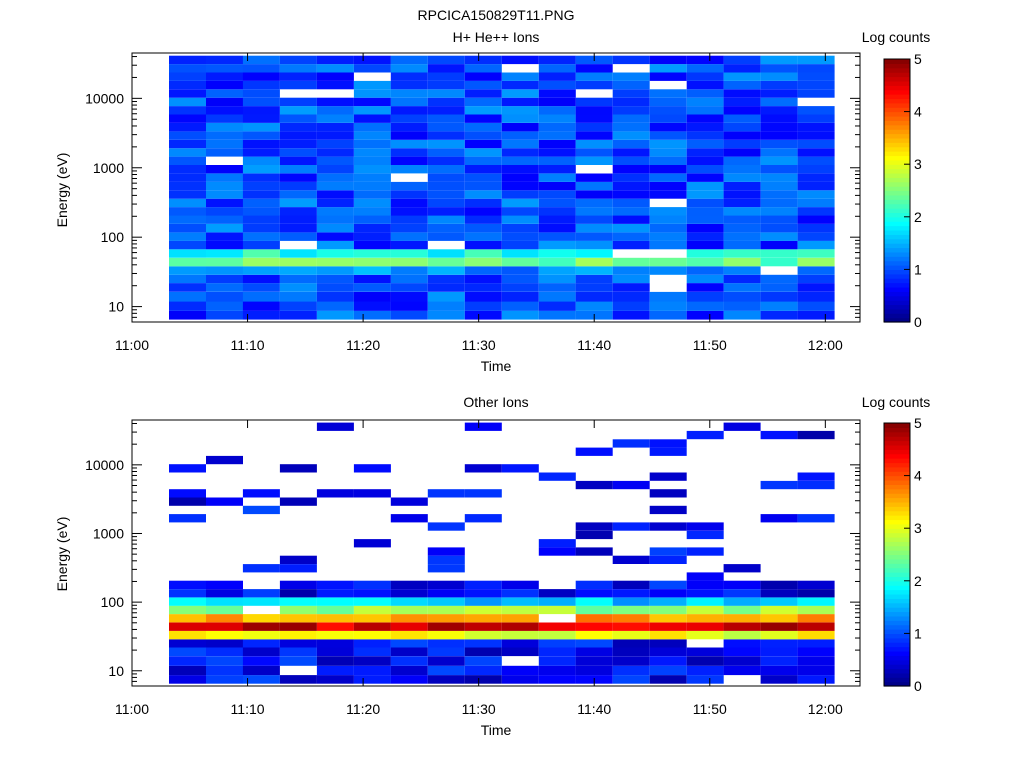  What do you see at coordinates (918, 528) in the screenshot?
I see `colorbar-tick-label: 3` at bounding box center [918, 528].